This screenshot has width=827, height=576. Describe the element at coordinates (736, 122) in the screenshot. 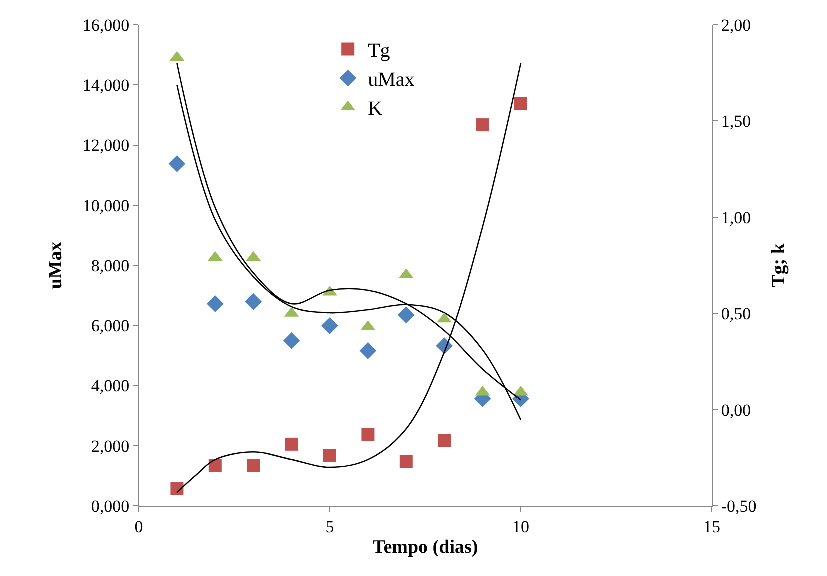

I see `y2-tick-label: 1,50` at that location.